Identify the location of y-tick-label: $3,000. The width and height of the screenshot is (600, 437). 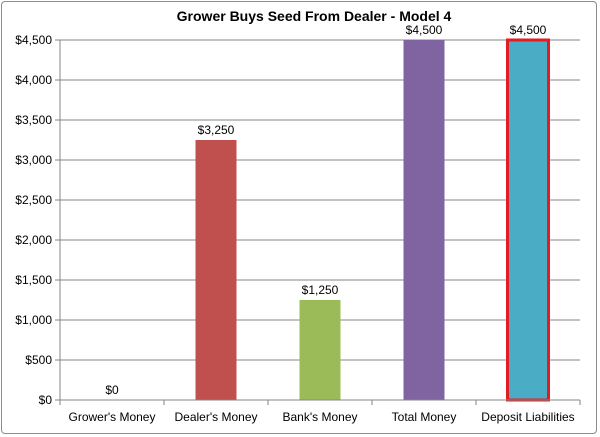
(33, 160).